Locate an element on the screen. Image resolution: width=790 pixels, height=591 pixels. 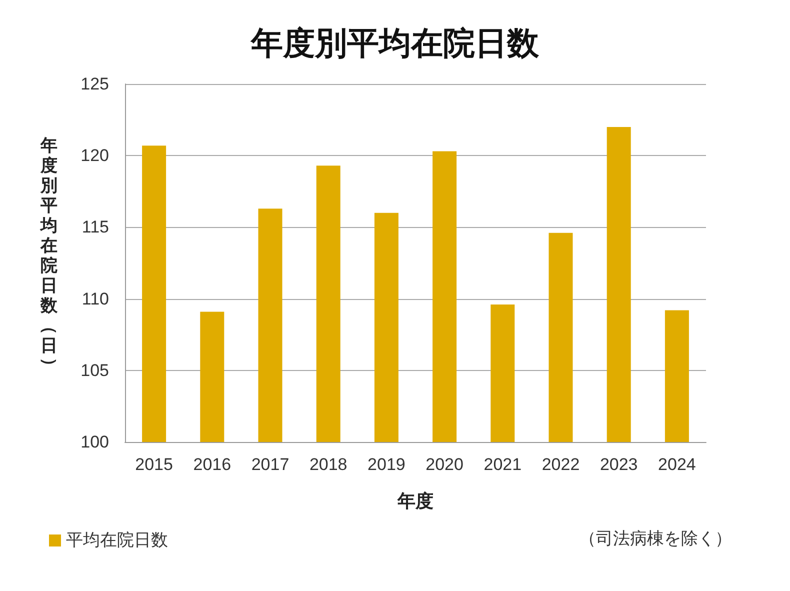
y-tick-label: 120 is located at coordinates (94, 156).